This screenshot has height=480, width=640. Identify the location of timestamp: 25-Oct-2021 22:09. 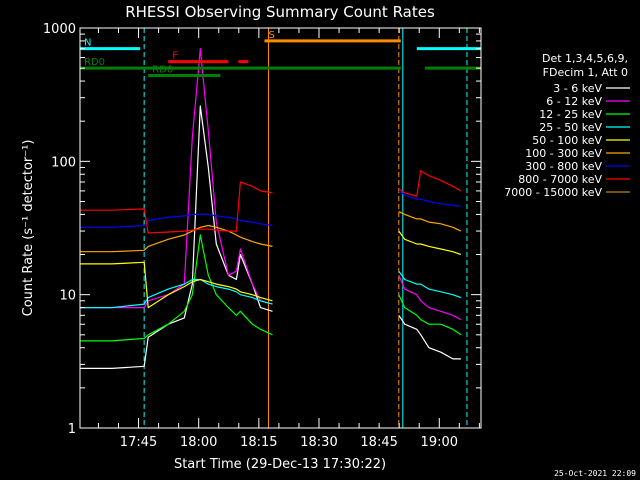
(595, 473).